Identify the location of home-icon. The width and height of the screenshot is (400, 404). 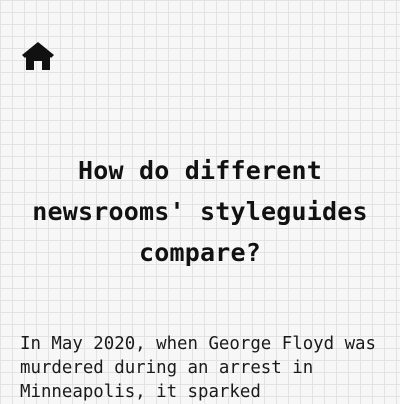
(38, 56).